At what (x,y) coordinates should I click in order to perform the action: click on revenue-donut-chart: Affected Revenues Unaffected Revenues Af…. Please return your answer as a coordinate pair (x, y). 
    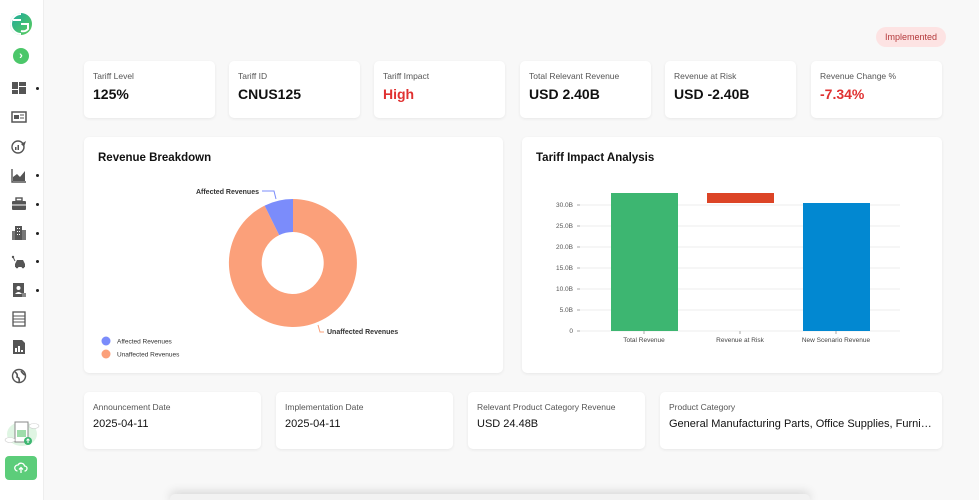
    Looking at the image, I should click on (249, 274).